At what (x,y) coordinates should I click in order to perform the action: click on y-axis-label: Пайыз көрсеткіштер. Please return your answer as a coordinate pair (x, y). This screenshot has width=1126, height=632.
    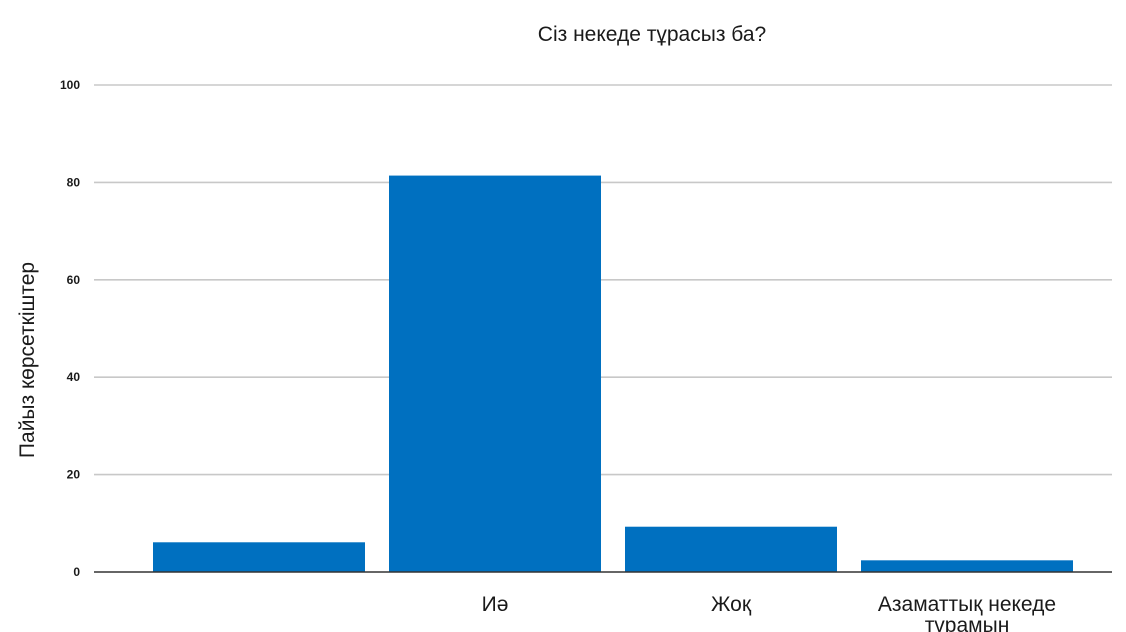
    Looking at the image, I should click on (27, 360).